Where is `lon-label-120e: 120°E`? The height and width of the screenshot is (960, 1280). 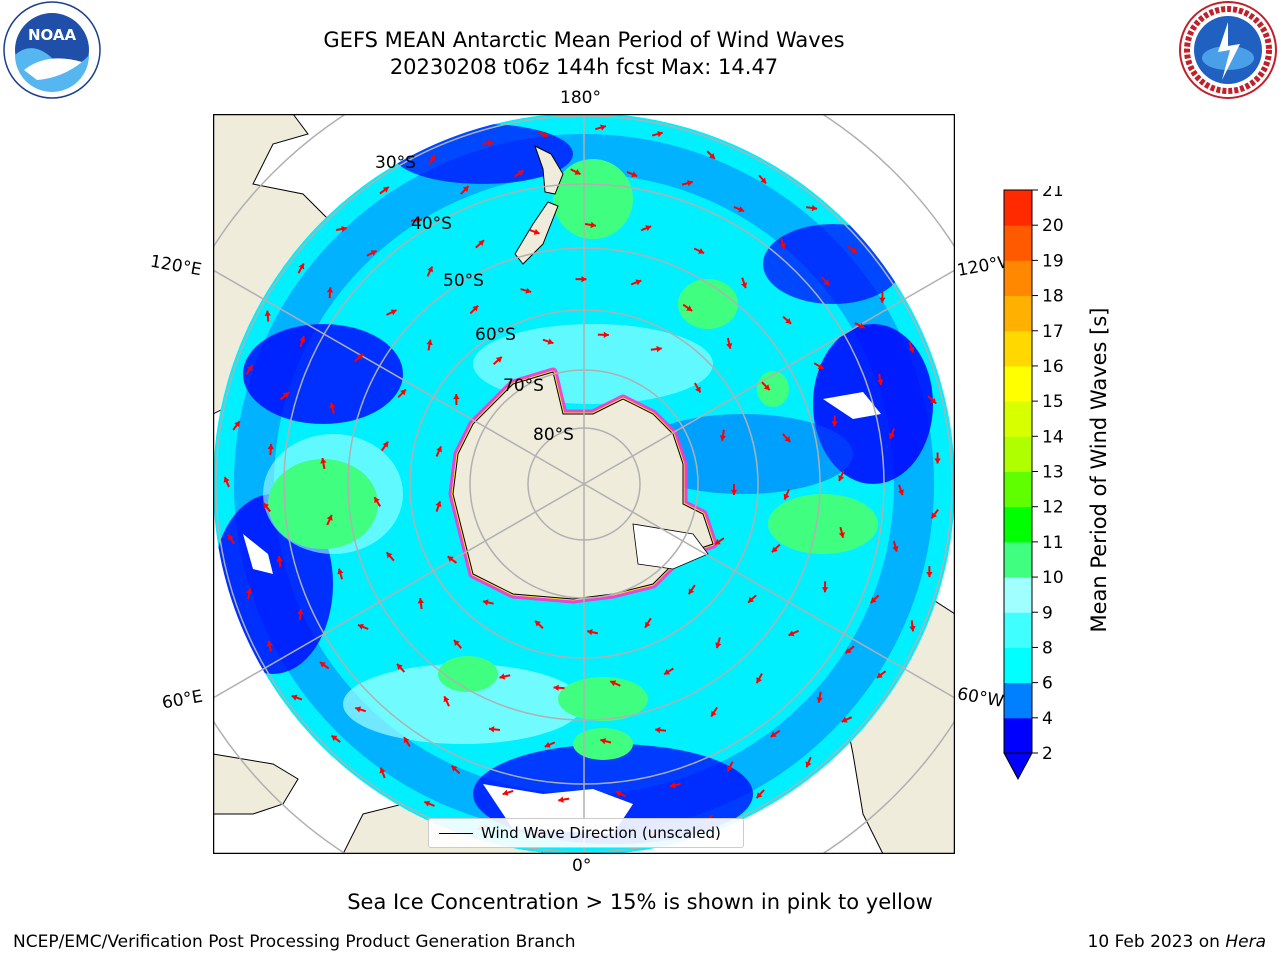
lon-label-120e: 120°E is located at coordinates (176, 266).